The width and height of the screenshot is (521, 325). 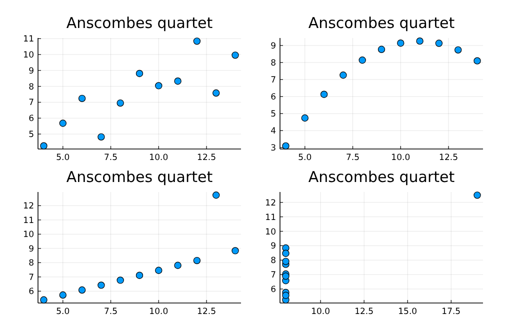 What do you see at coordinates (451, 312) in the screenshot?
I see `x-tick-label: 17.5` at bounding box center [451, 312].